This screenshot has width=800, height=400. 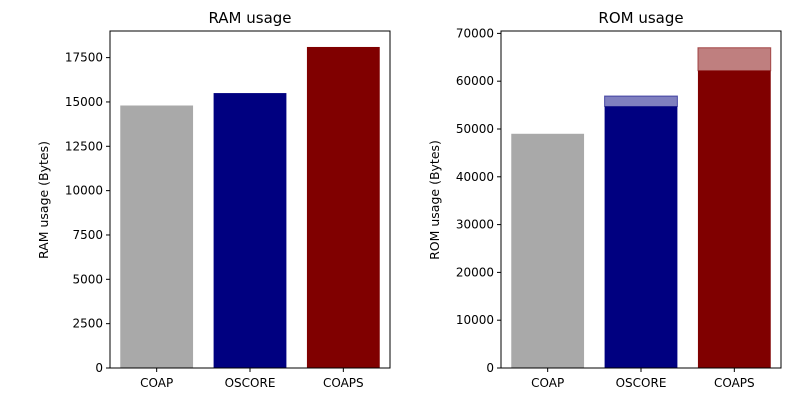 I want to click on y-tick-label: 5000, so click(x=87, y=279).